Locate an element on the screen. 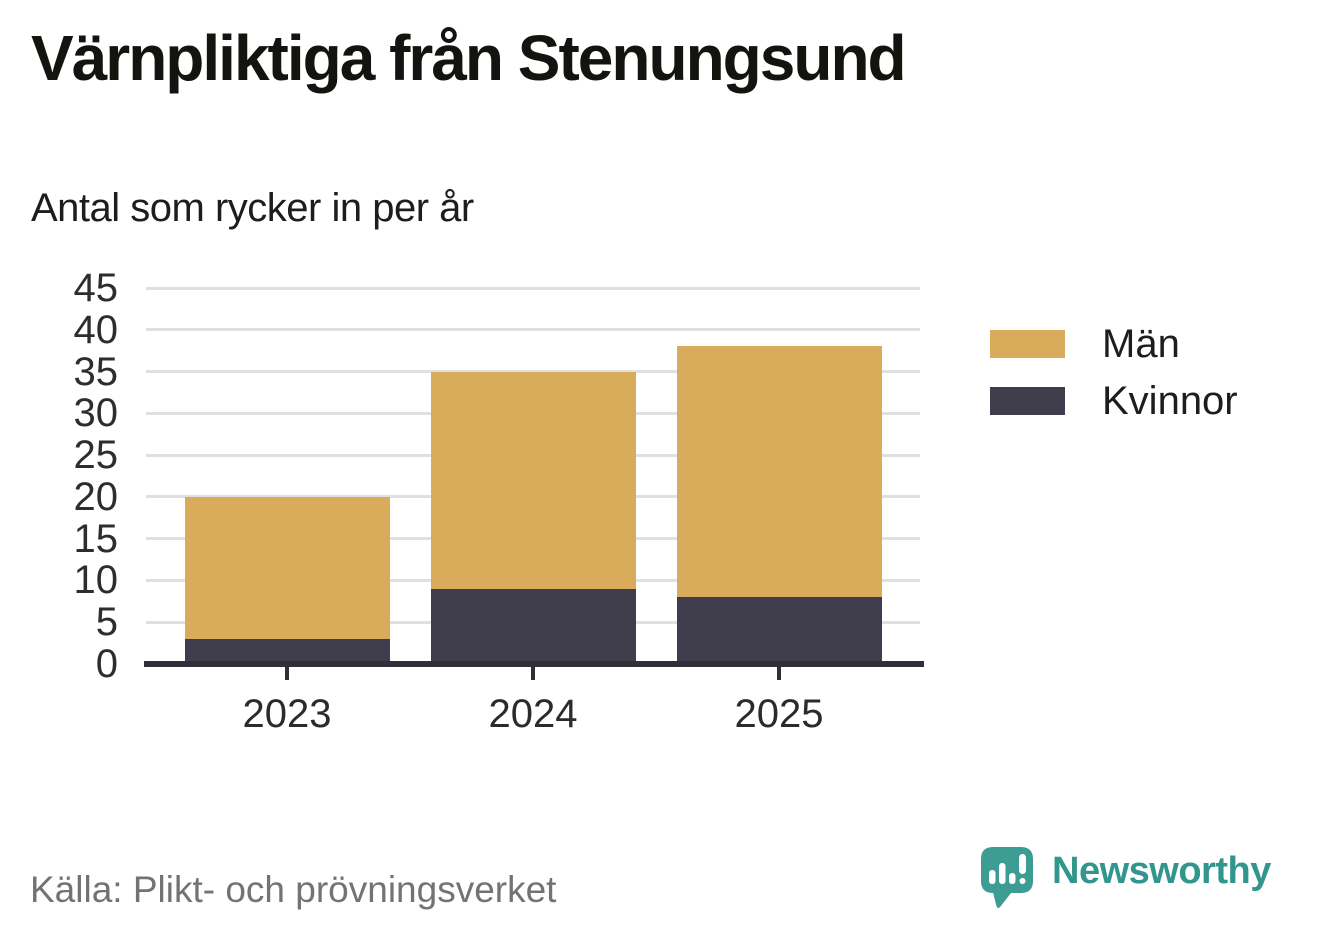  legend-item-kvinnor: Kvinnor is located at coordinates (1114, 401).